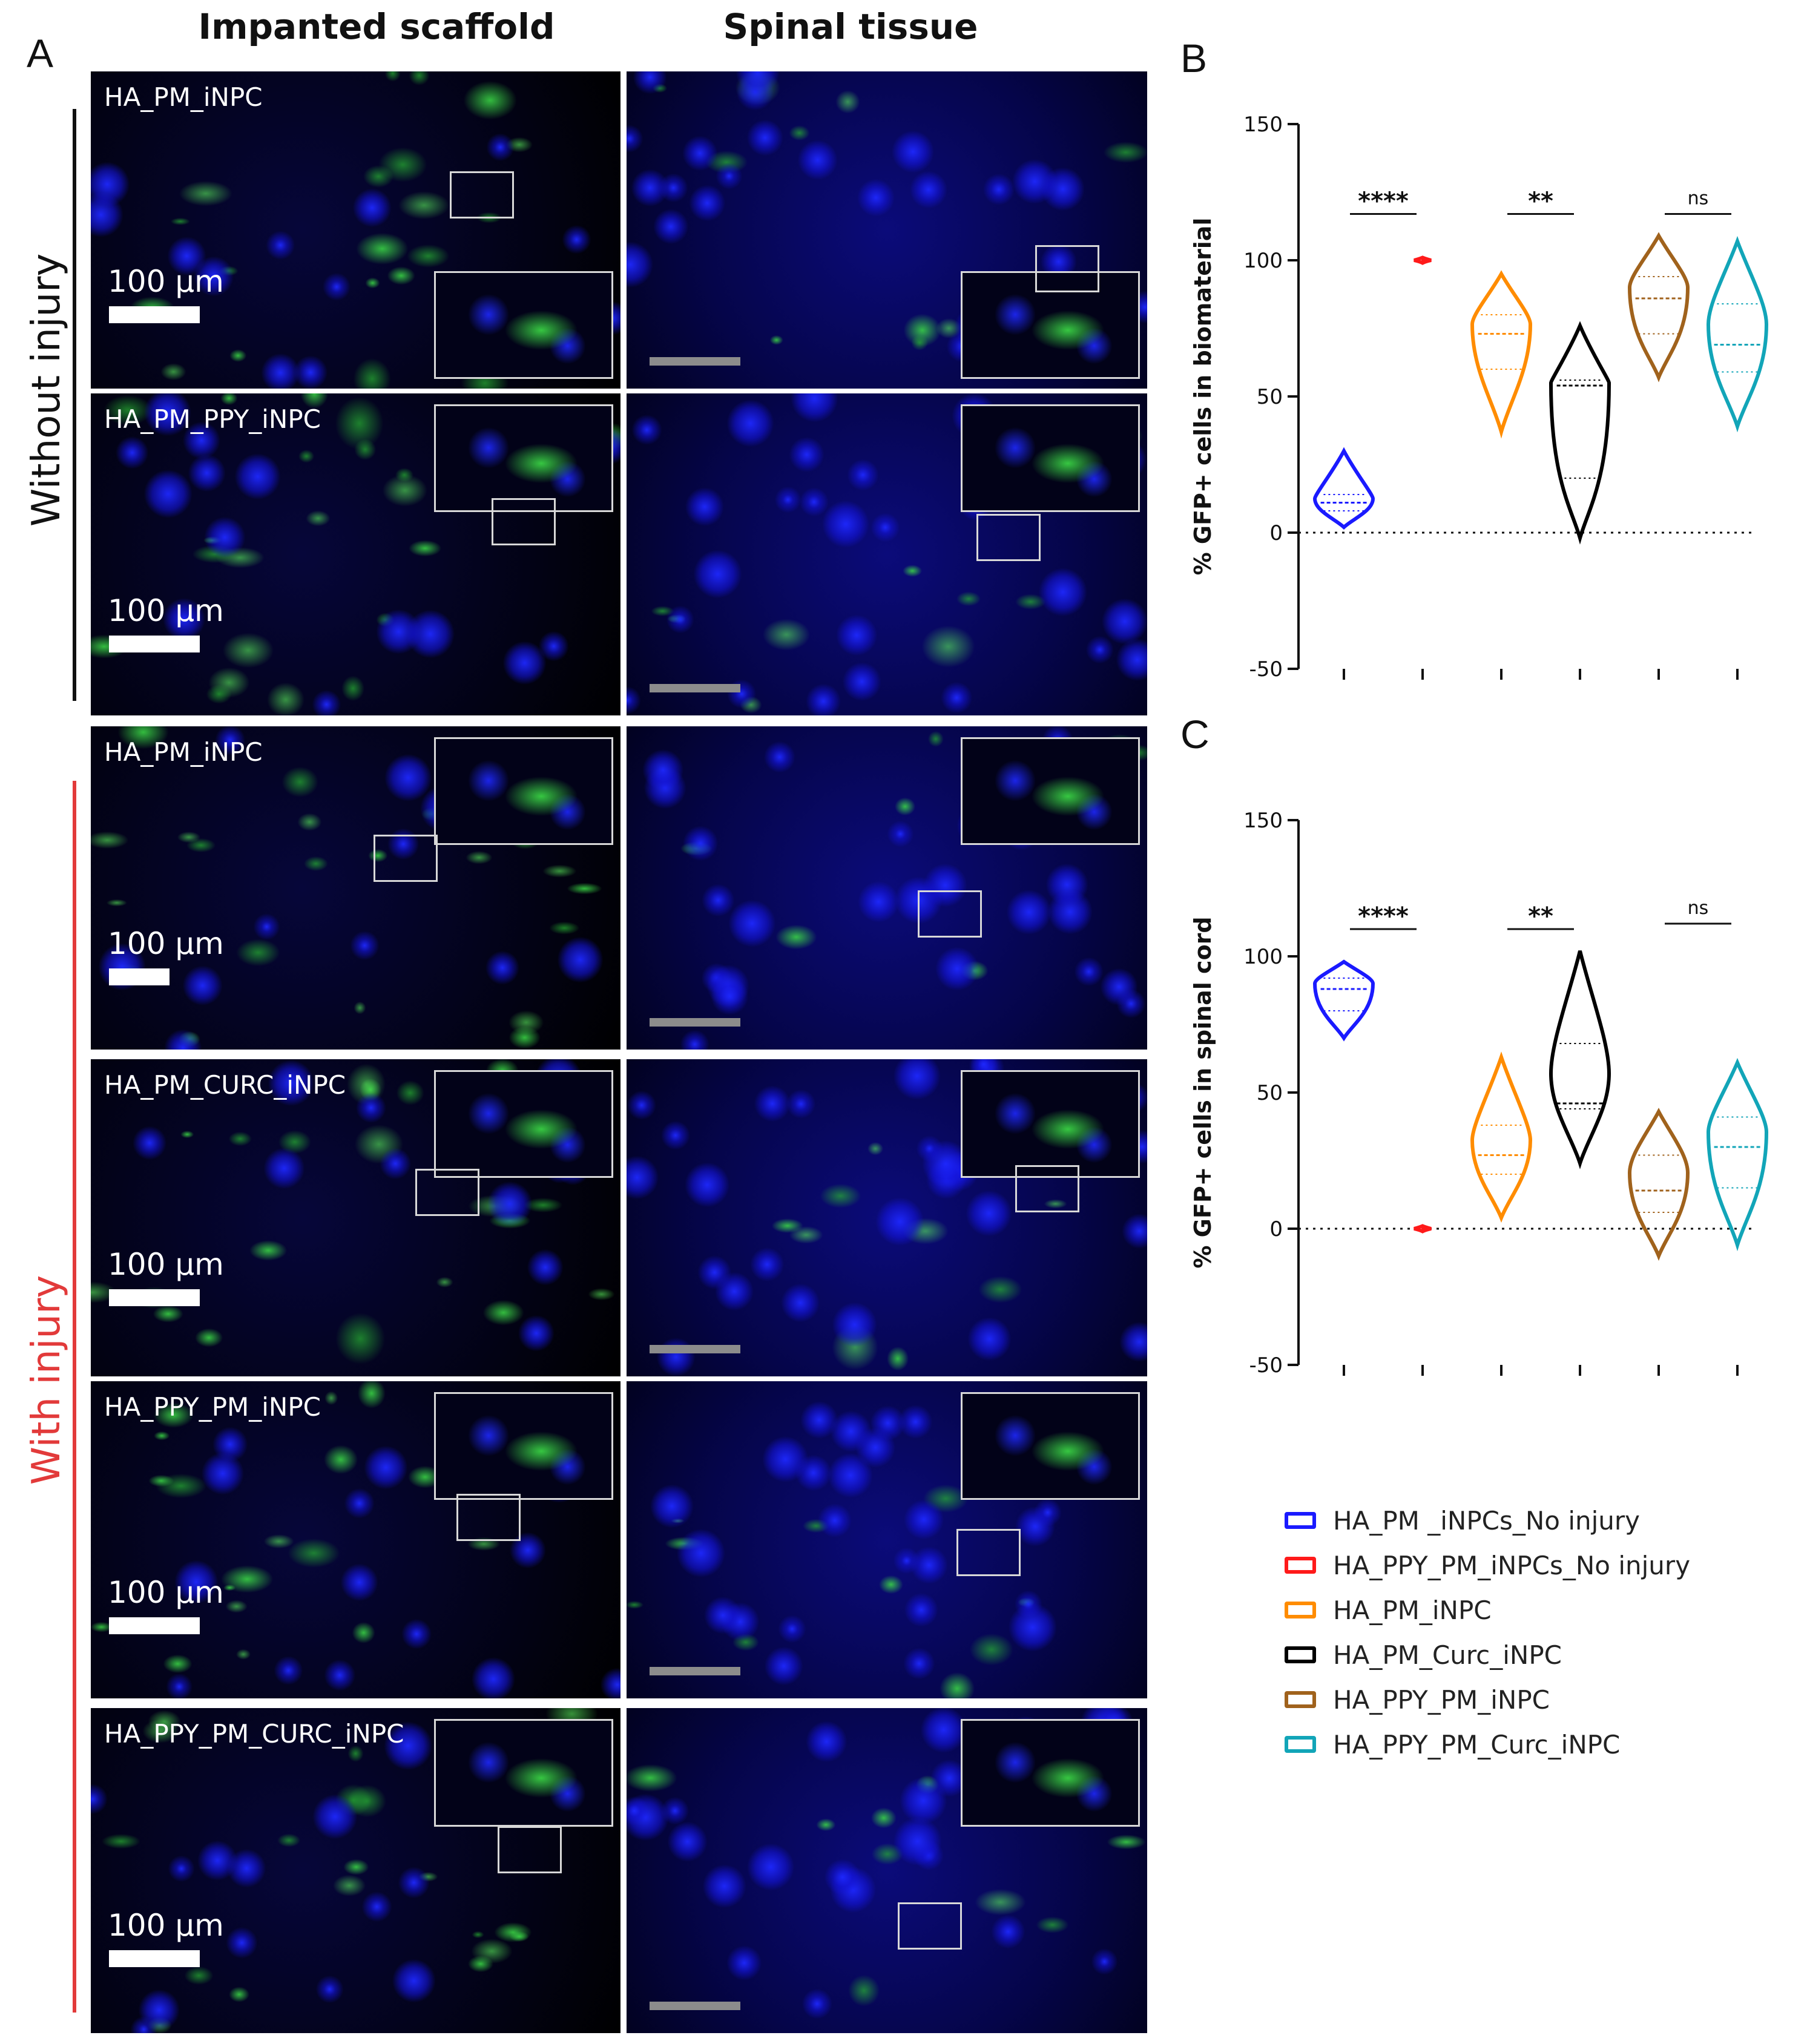  What do you see at coordinates (1487, 1520) in the screenshot?
I see `legend-label: HA_PM _iNPCs_No injury` at bounding box center [1487, 1520].